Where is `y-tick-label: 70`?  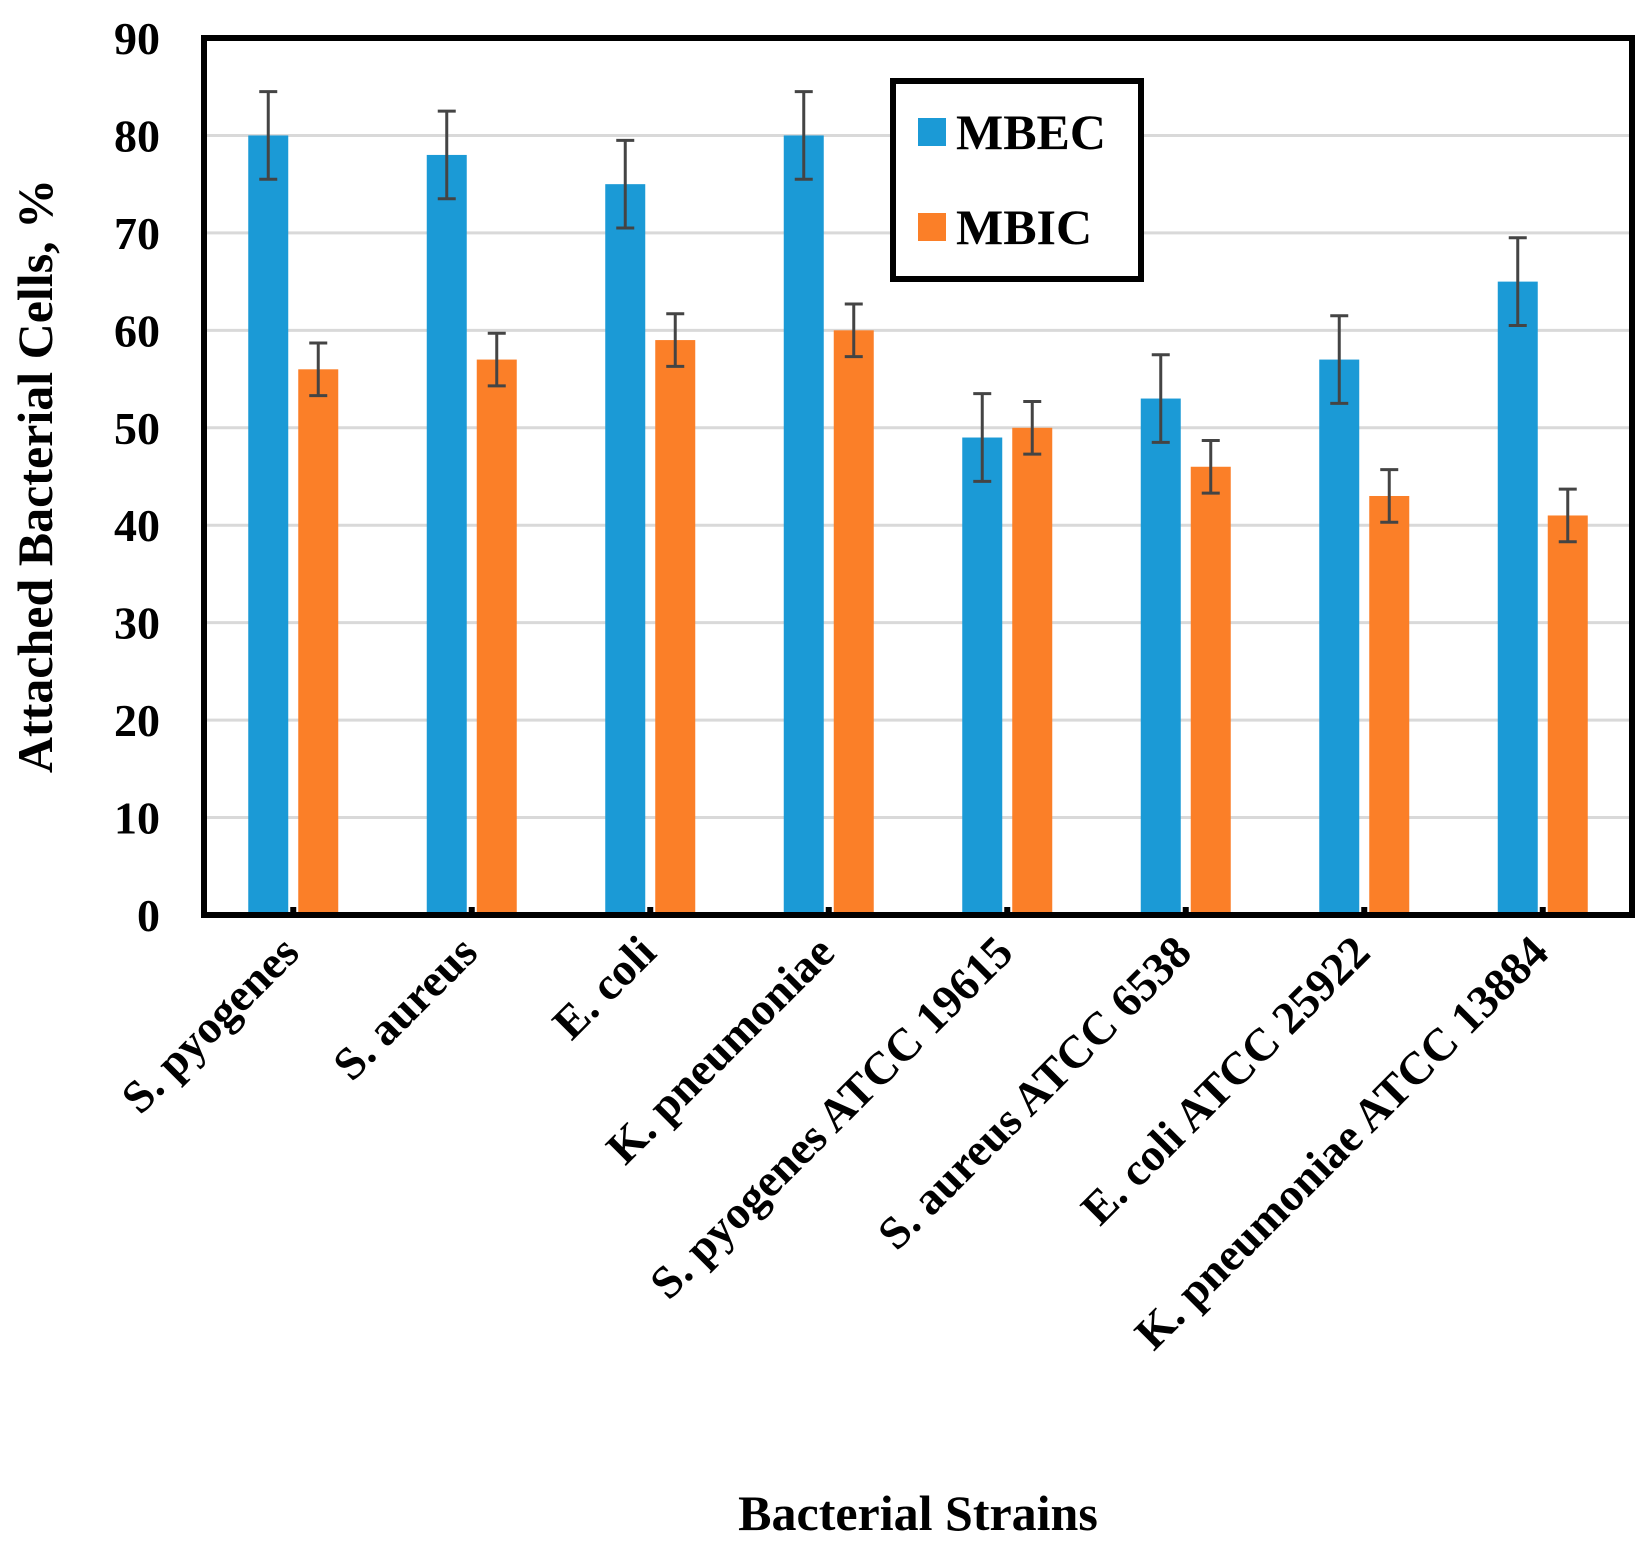 y-tick-label: 70 is located at coordinates (137, 233).